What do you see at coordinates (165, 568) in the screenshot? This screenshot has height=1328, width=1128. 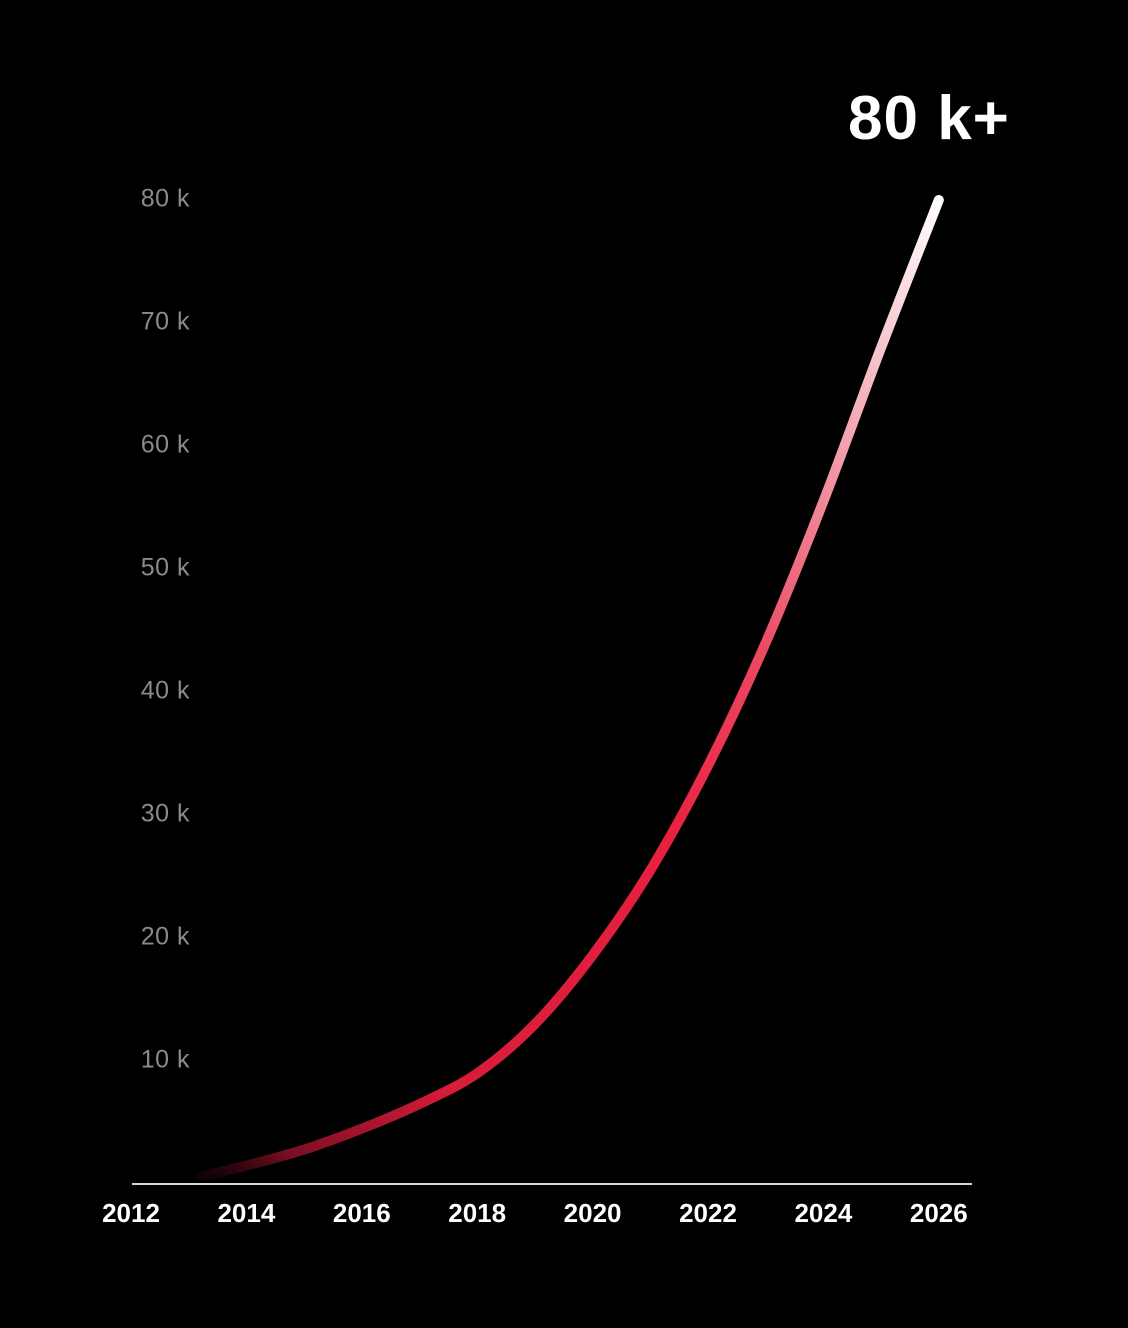 I see `y-tick-label: 50 k` at bounding box center [165, 568].